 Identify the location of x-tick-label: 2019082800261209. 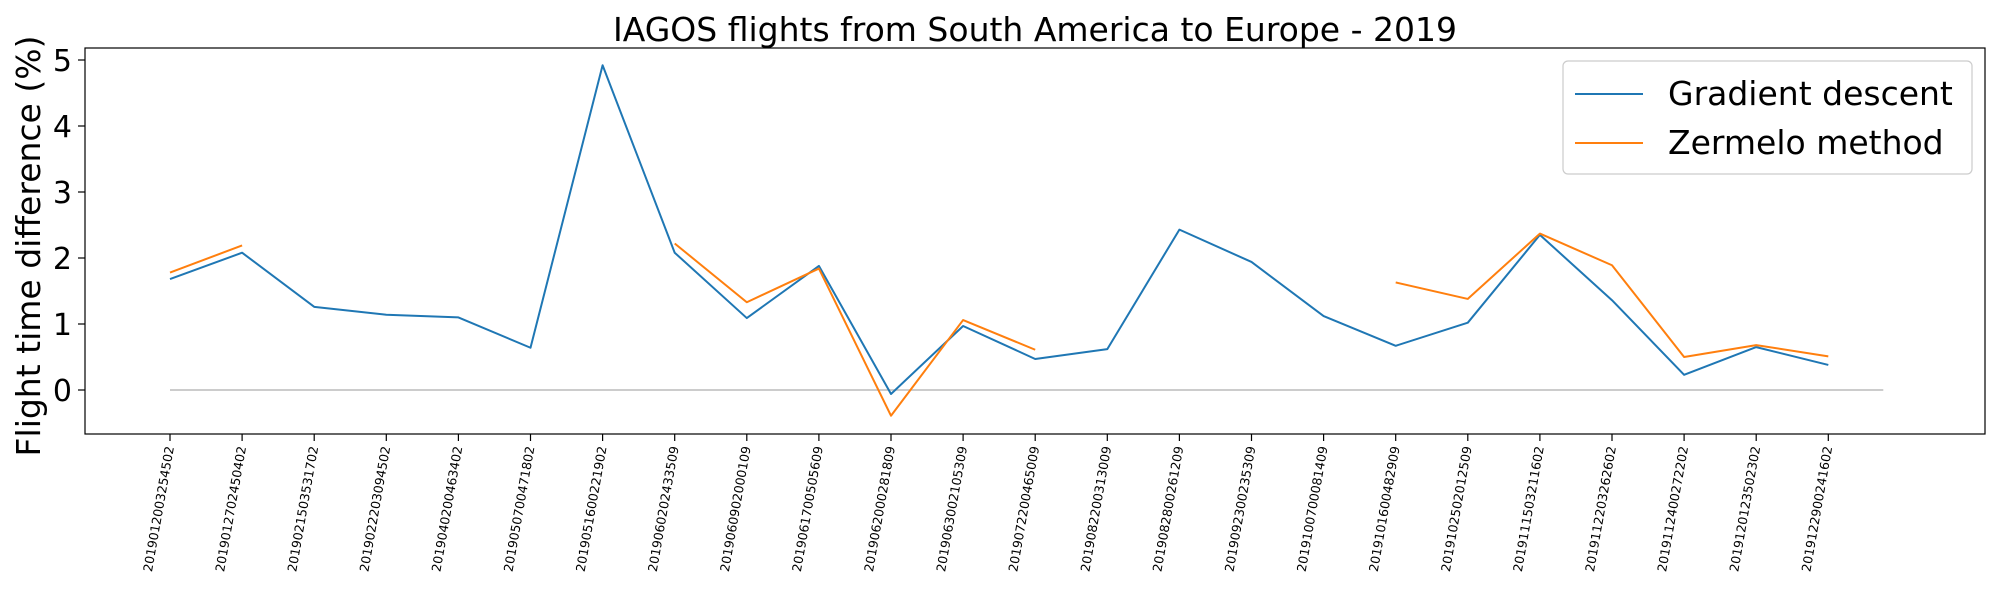
(1167, 509).